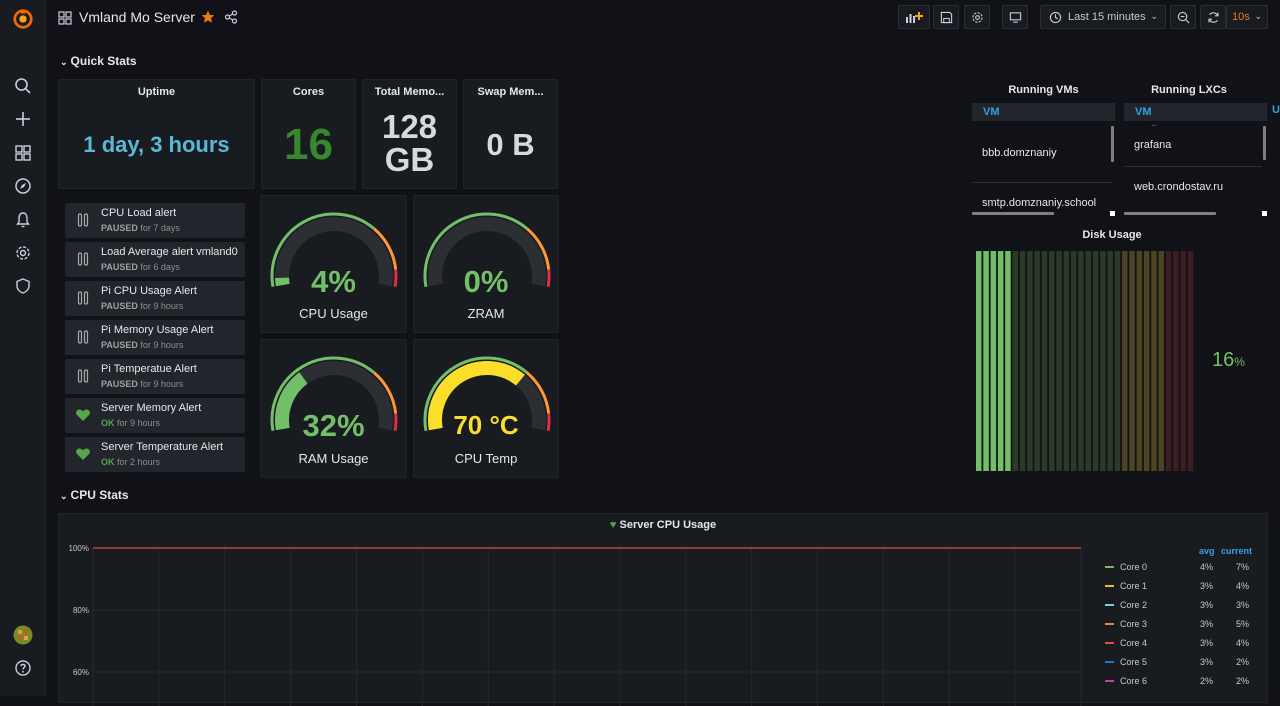 The width and height of the screenshot is (1280, 706). I want to click on uptime-panel: Uptime 1 day, 3 hours, so click(156, 134).